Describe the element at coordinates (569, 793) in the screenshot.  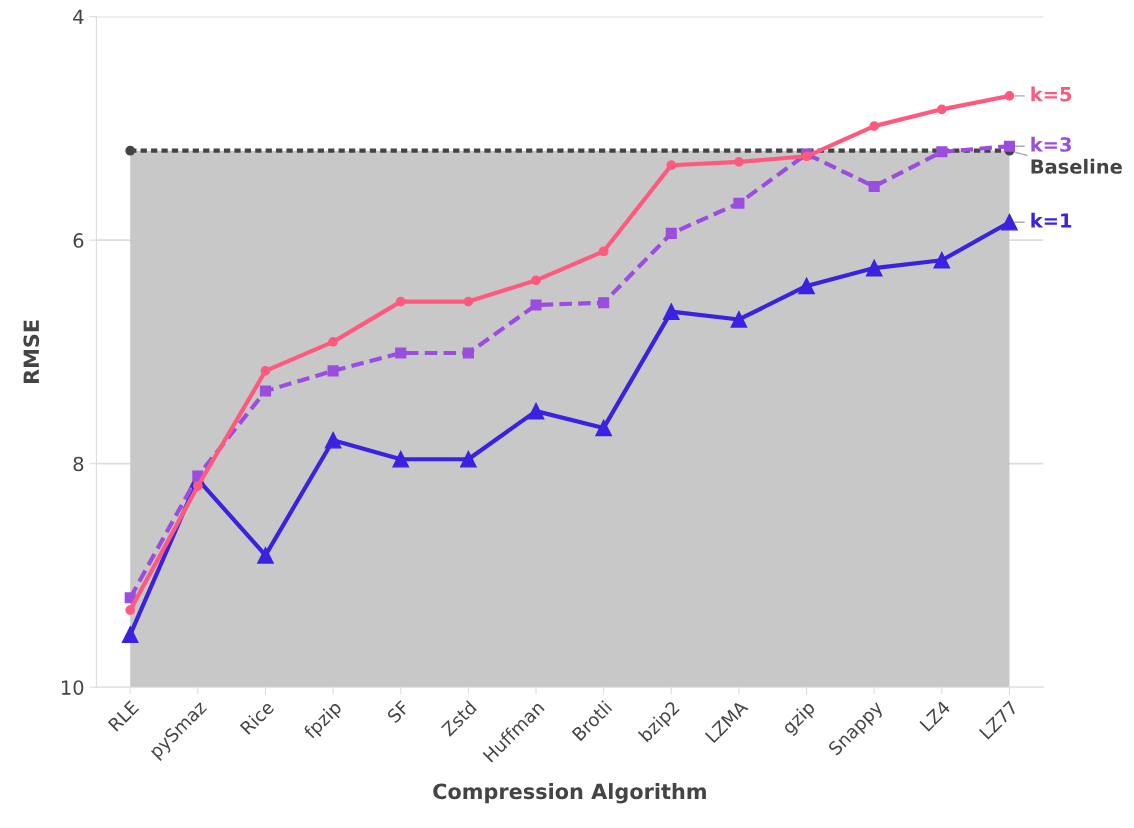
I see `x-axis-title: Compression Algorithm` at that location.